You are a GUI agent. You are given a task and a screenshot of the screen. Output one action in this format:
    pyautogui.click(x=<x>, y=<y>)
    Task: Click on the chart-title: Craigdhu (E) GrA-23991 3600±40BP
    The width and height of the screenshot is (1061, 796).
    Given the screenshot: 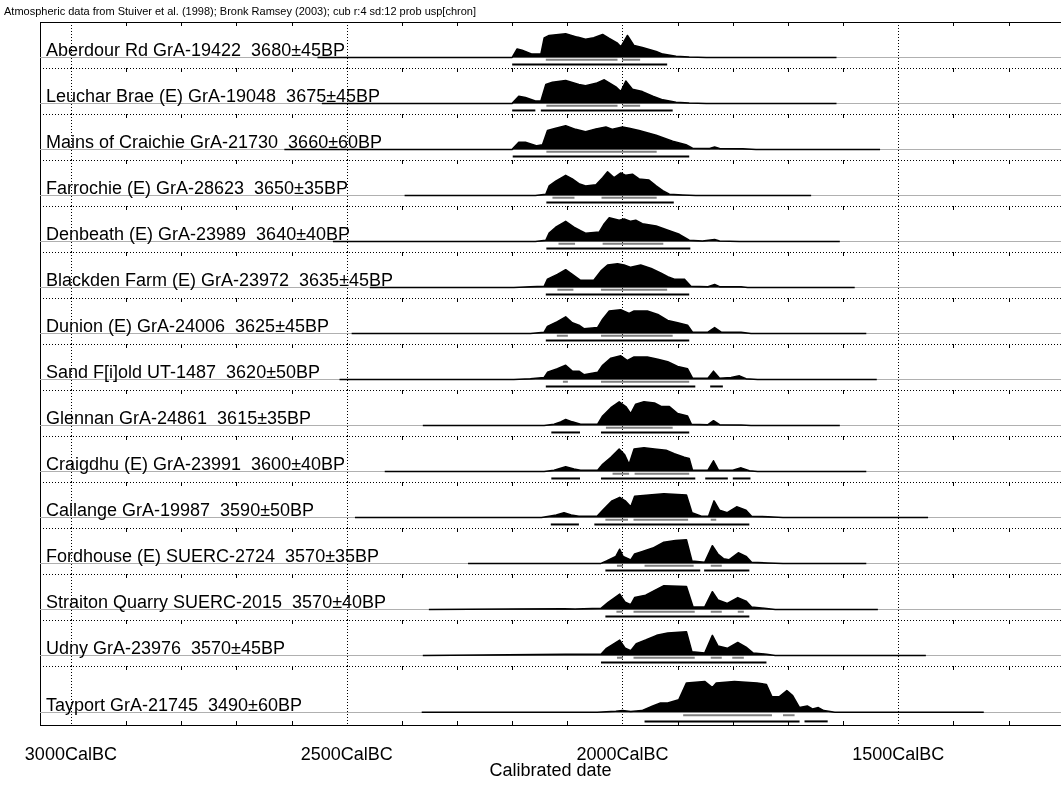 What is the action you would take?
    pyautogui.click(x=196, y=464)
    